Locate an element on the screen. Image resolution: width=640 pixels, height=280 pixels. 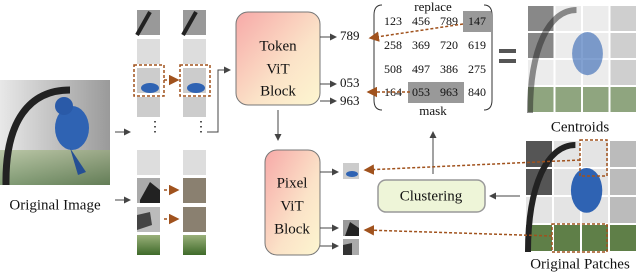
codebook-entry: 123 is located at coordinates (393, 21).